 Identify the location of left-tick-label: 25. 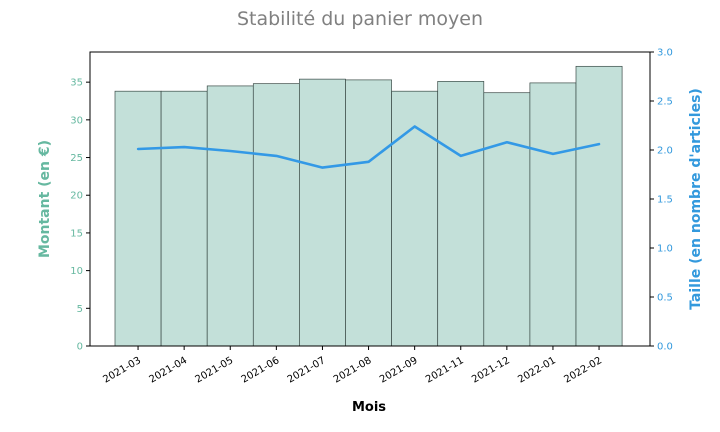
(76, 158).